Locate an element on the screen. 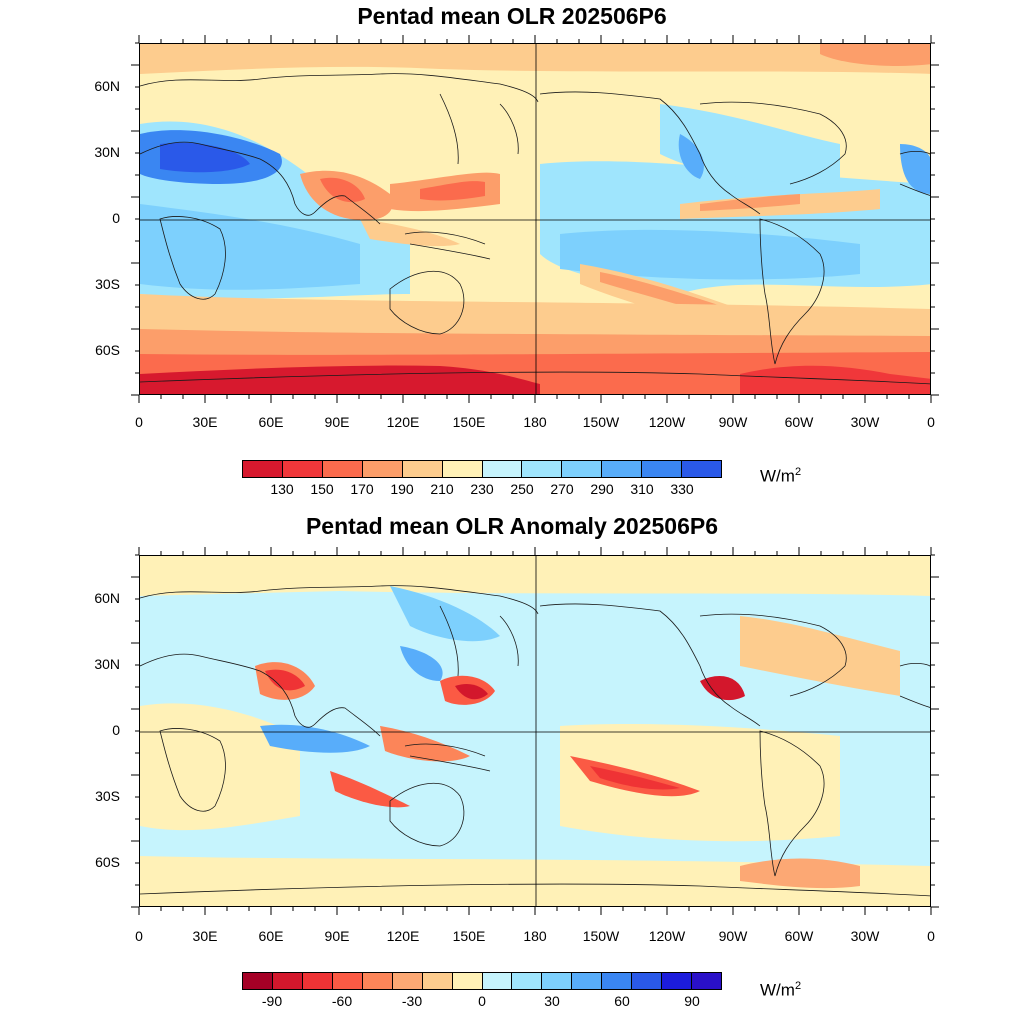 The image size is (1024, 1024). colorbar-olr is located at coordinates (482, 469).